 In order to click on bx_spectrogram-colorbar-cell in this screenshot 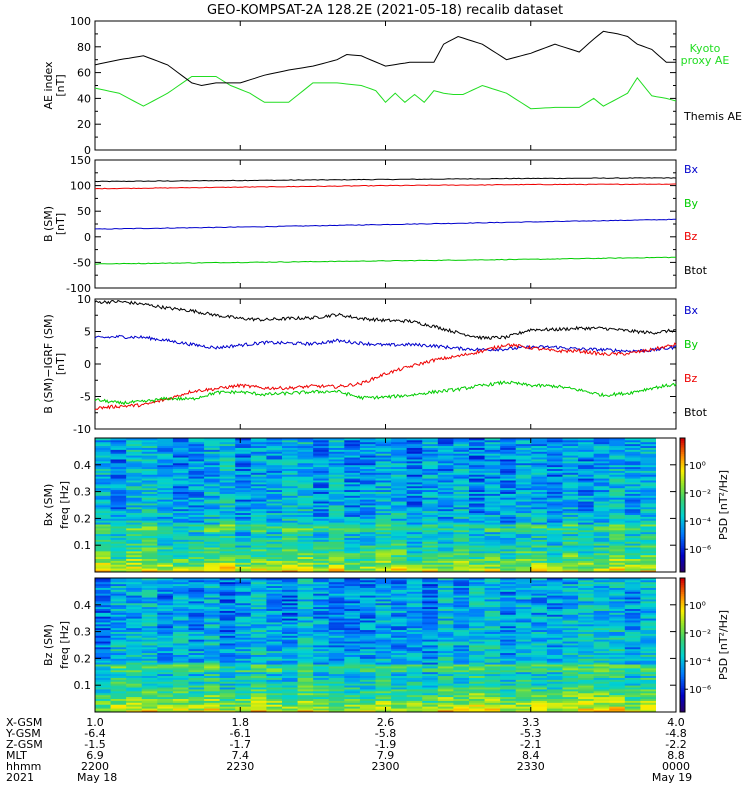, I will do `click(682, 567)`.